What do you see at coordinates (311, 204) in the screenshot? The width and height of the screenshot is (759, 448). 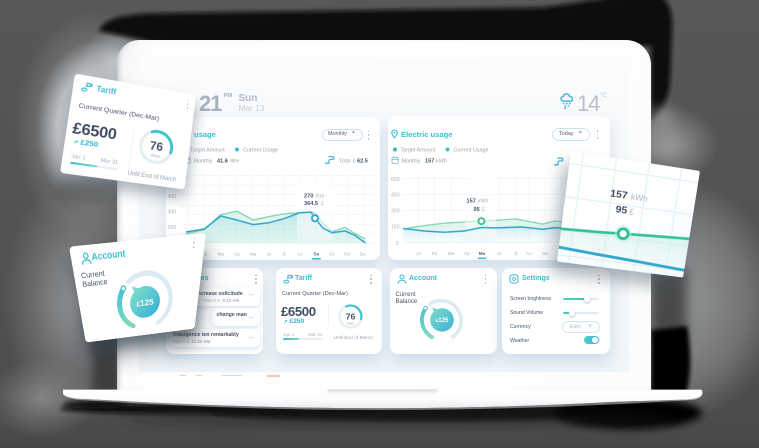 I see `svg-text: 364.5` at bounding box center [311, 204].